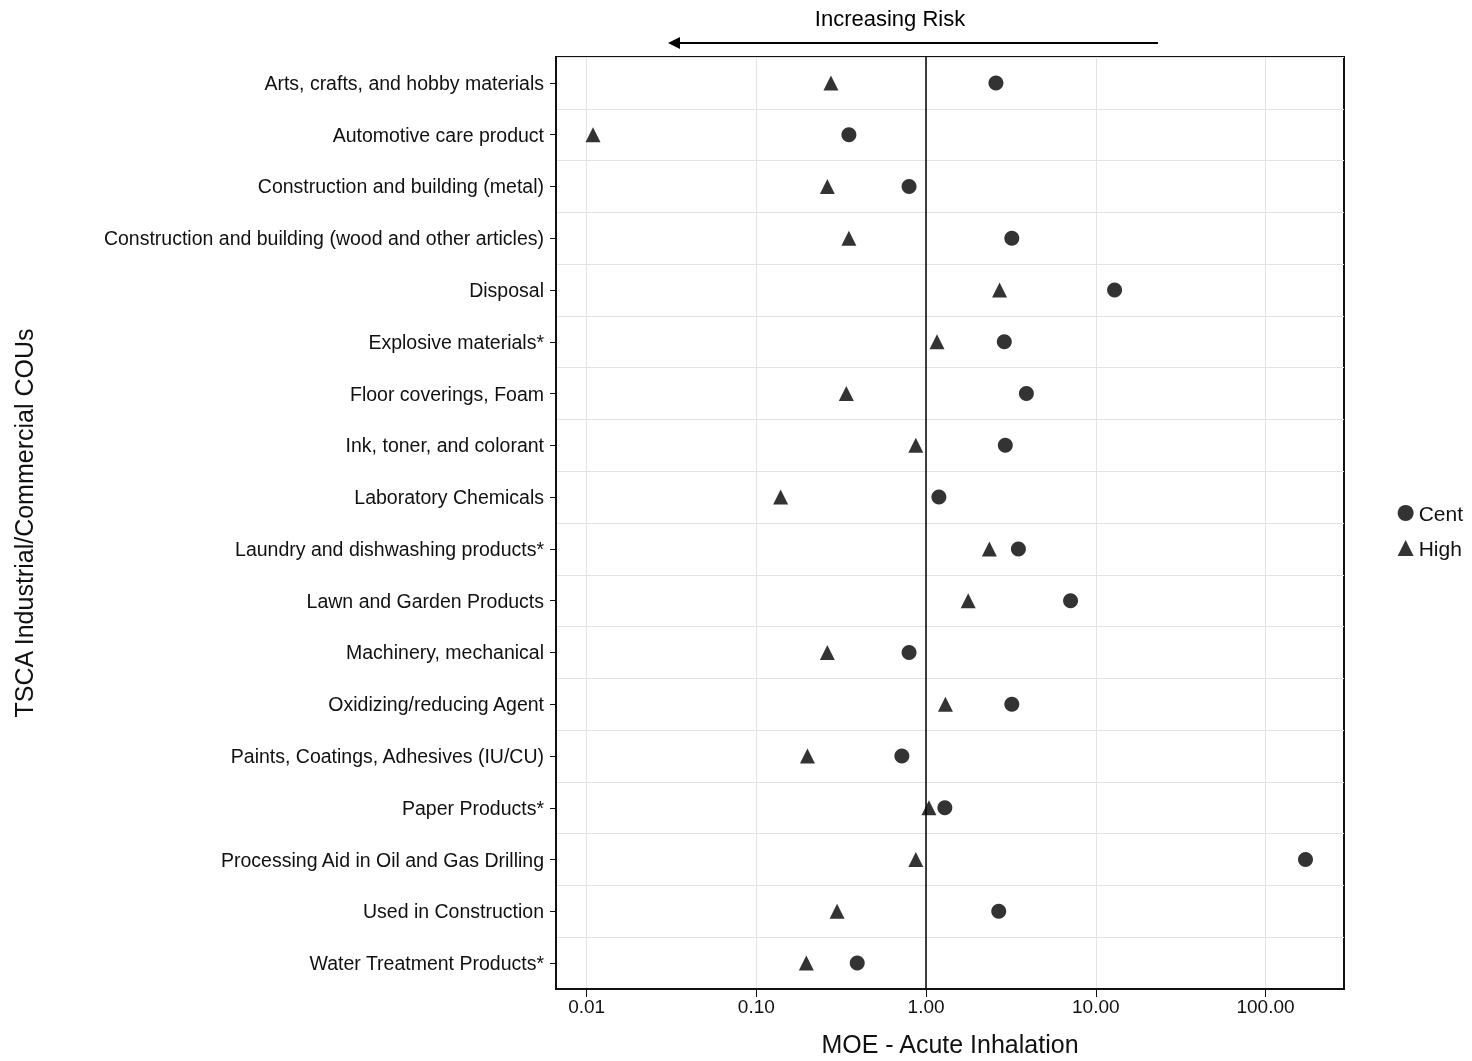 This screenshot has height=1061, width=1472. I want to click on y-tick-label: Ink, toner, and colorant, so click(445, 445).